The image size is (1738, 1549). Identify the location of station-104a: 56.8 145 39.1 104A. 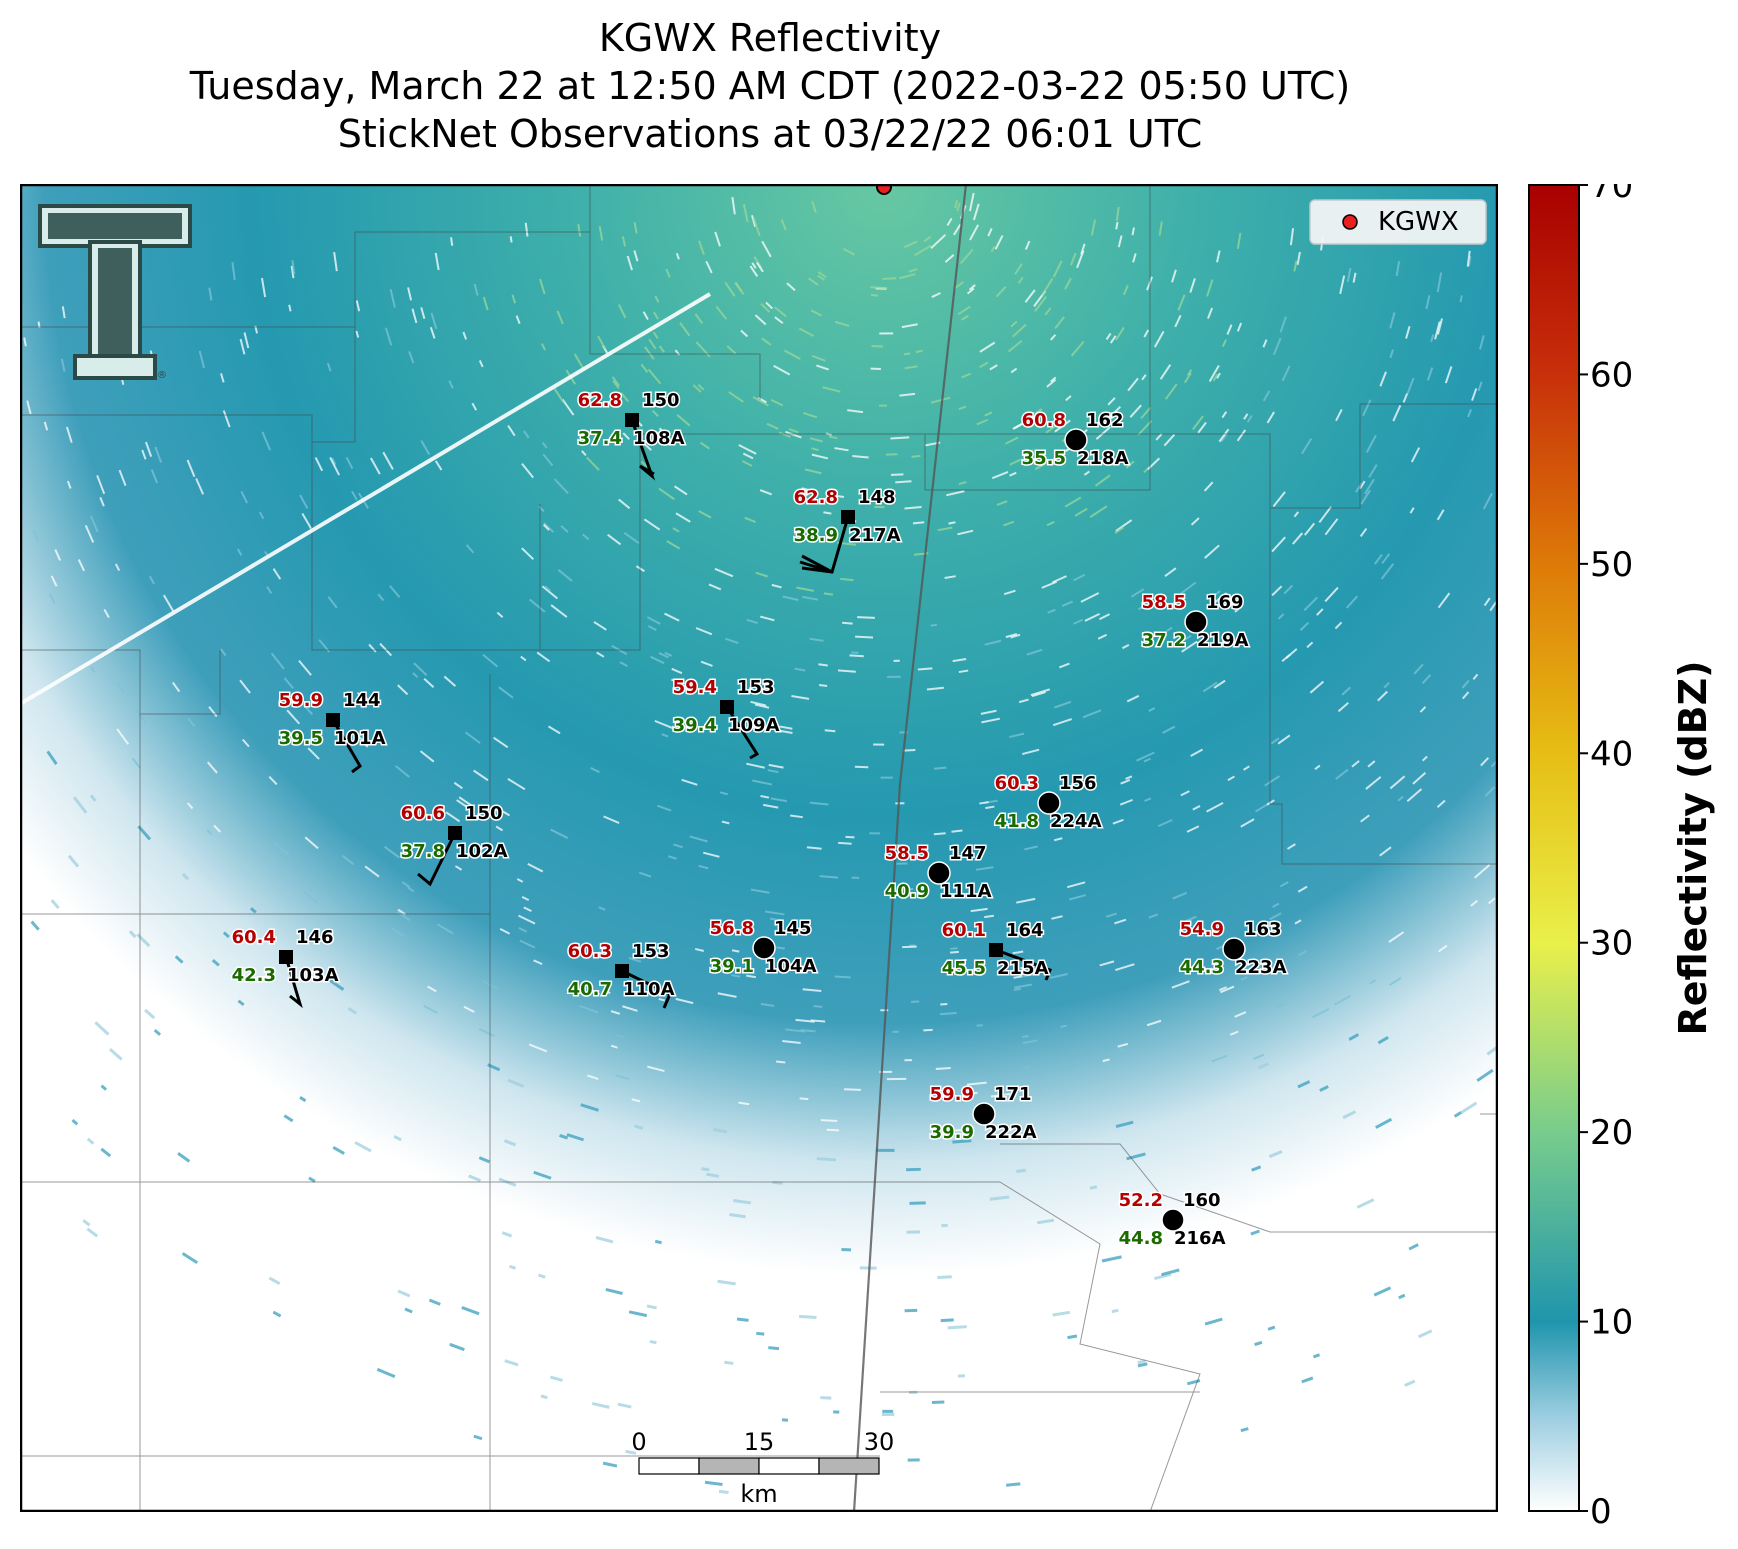
(763, 948).